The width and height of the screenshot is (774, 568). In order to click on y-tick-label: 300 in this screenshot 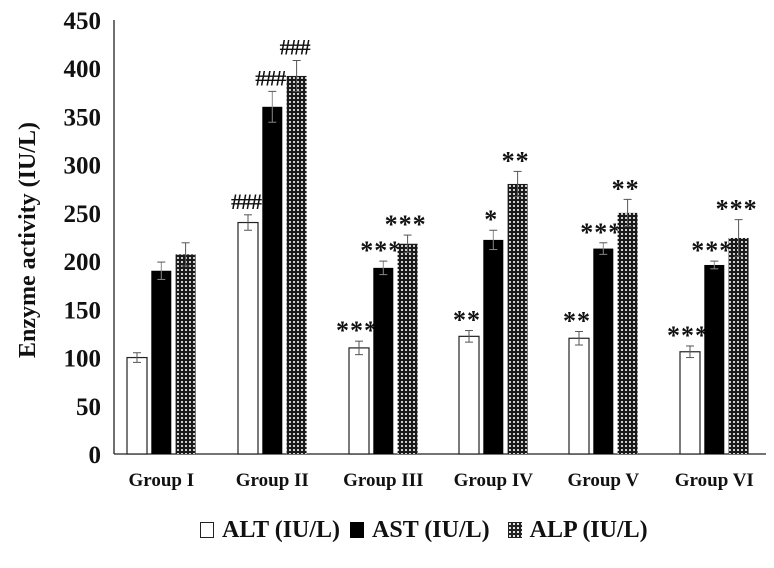, I will do `click(83, 166)`.